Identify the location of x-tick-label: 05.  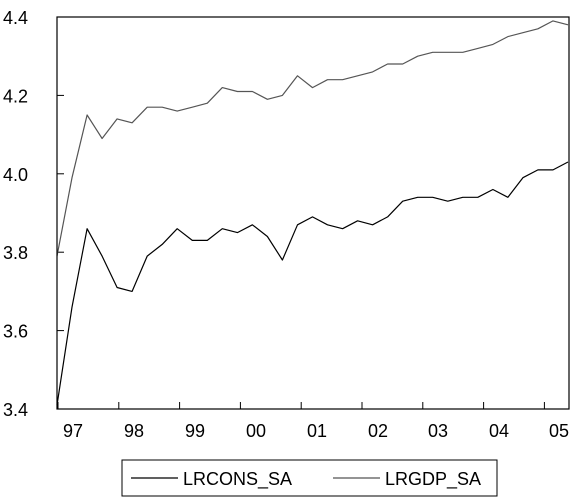
(559, 431).